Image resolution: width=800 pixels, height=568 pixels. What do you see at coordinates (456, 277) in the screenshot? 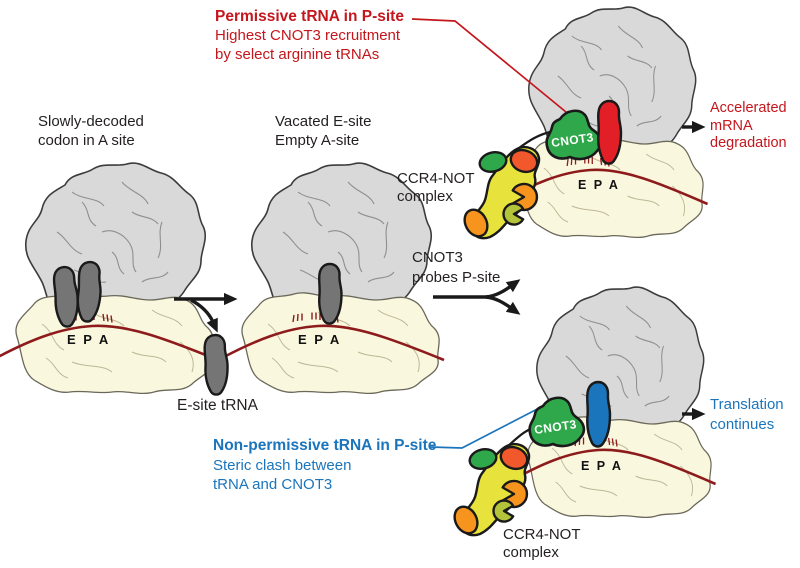
I see `probe-line2: probes P-site` at bounding box center [456, 277].